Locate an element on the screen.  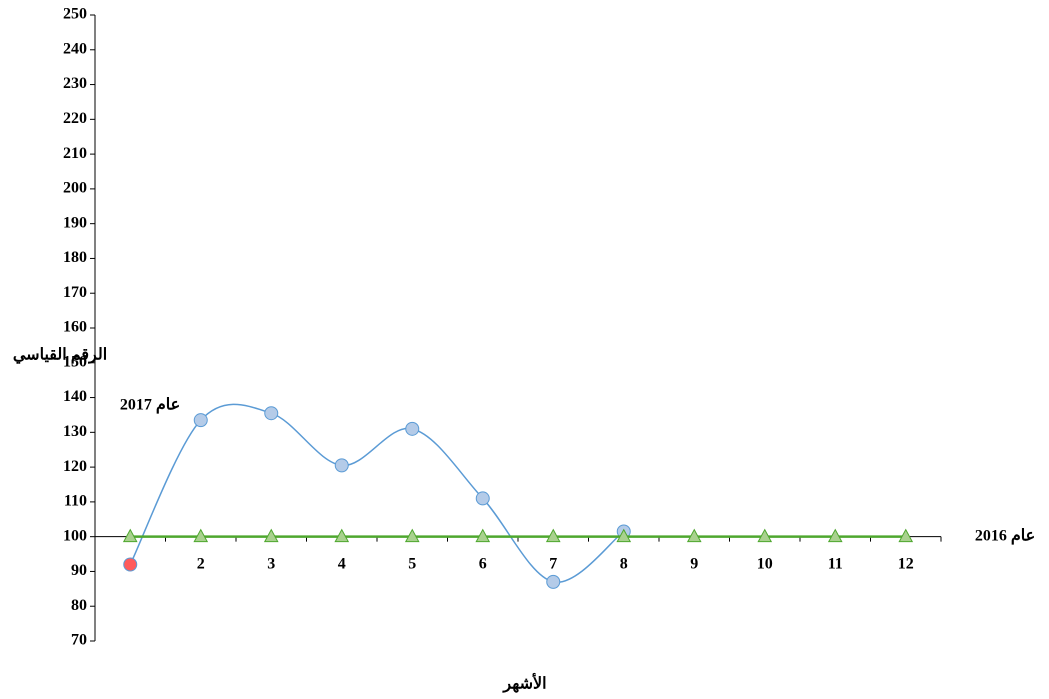
series-label: عام 2016 is located at coordinates (1005, 536).